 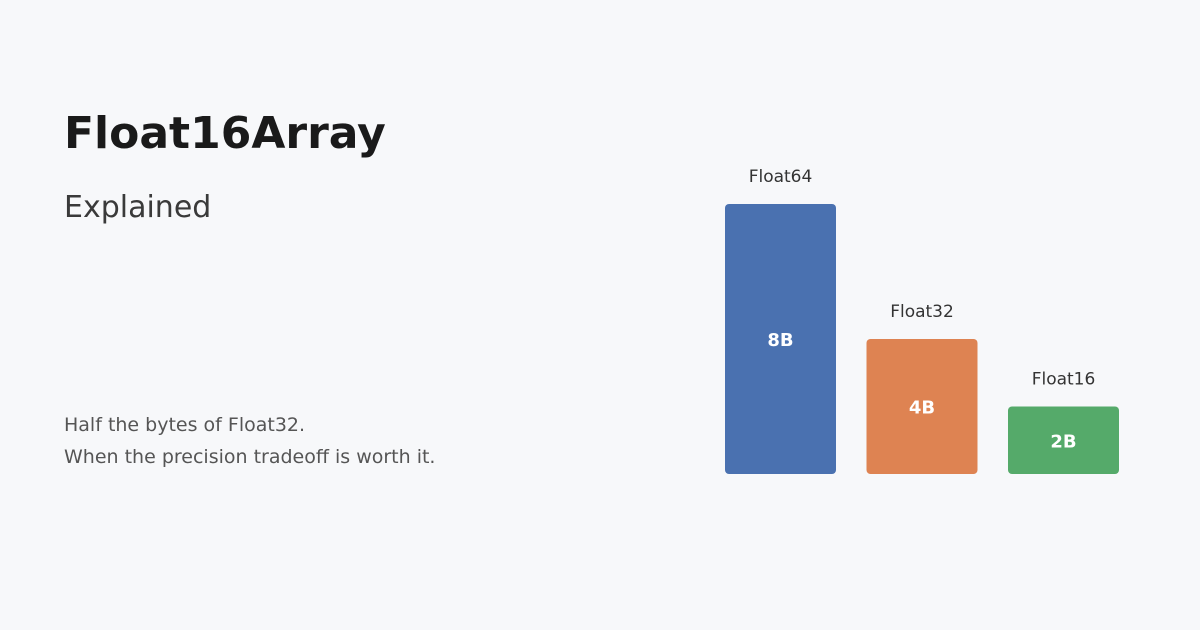 I want to click on bar-value-label-float16: 2B, so click(x=1063, y=441).